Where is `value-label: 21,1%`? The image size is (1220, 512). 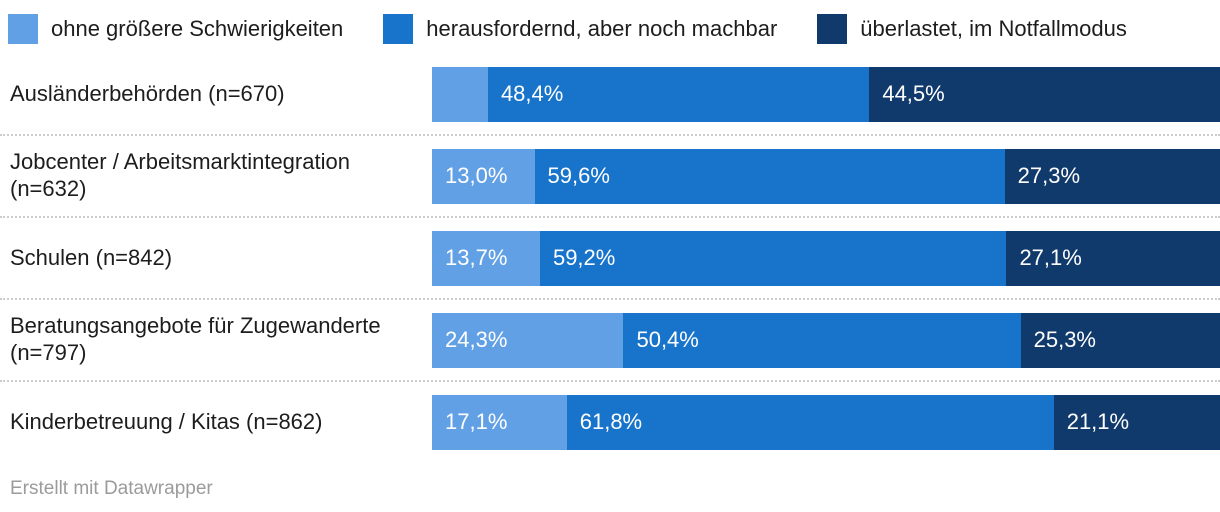
value-label: 21,1% is located at coordinates (1098, 421).